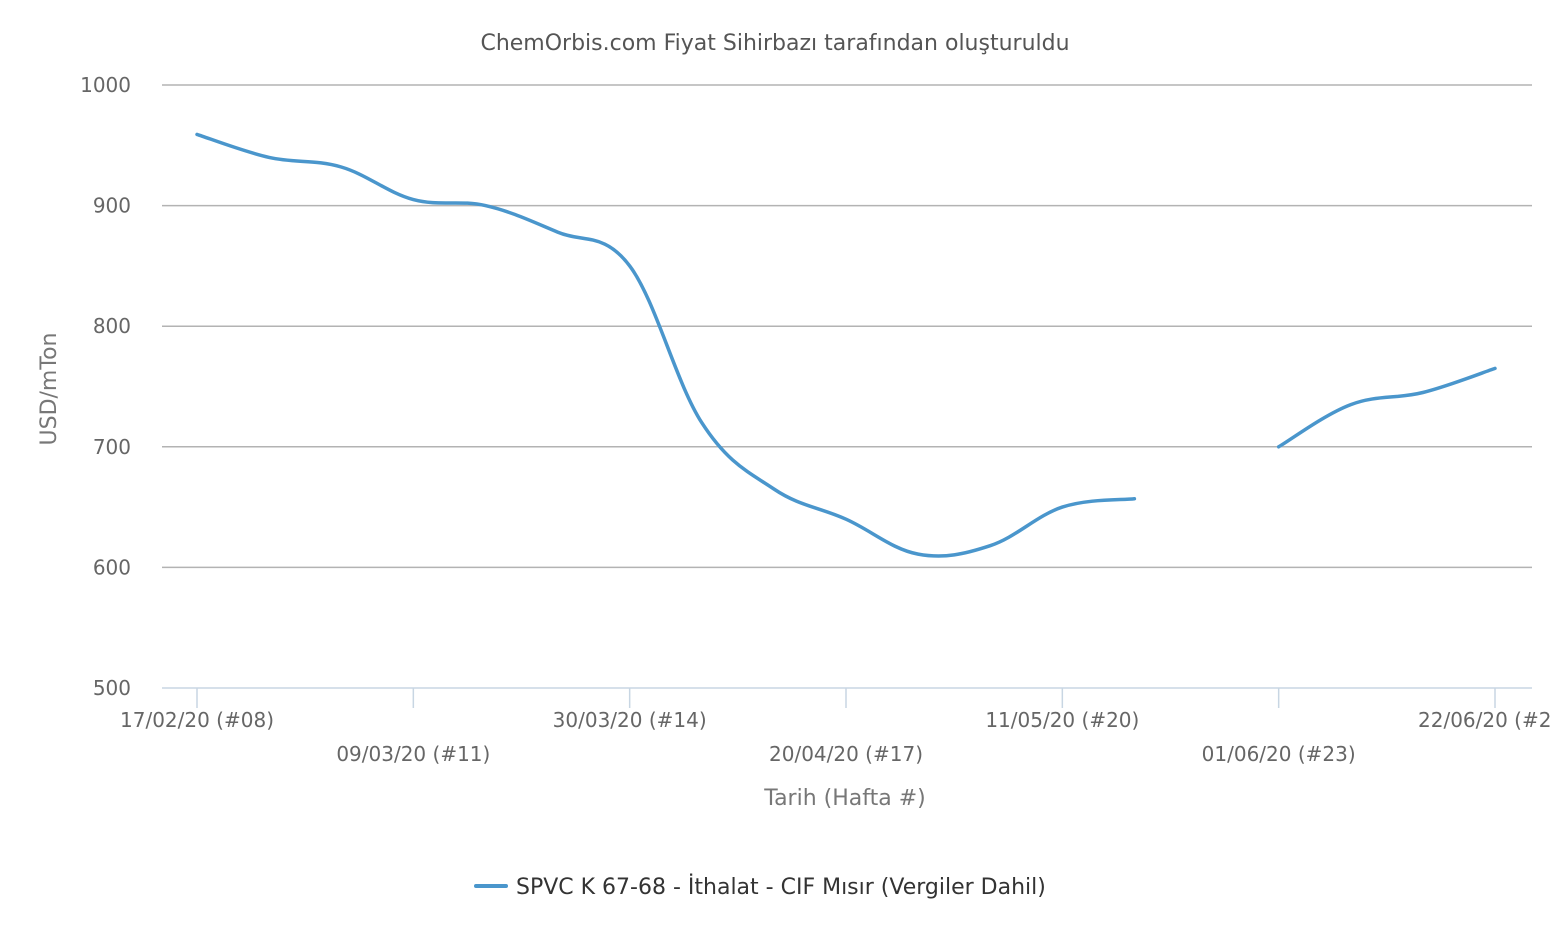  Describe the element at coordinates (413, 754) in the screenshot. I see `x-tick-label: 09/03/20 (#11)` at that location.